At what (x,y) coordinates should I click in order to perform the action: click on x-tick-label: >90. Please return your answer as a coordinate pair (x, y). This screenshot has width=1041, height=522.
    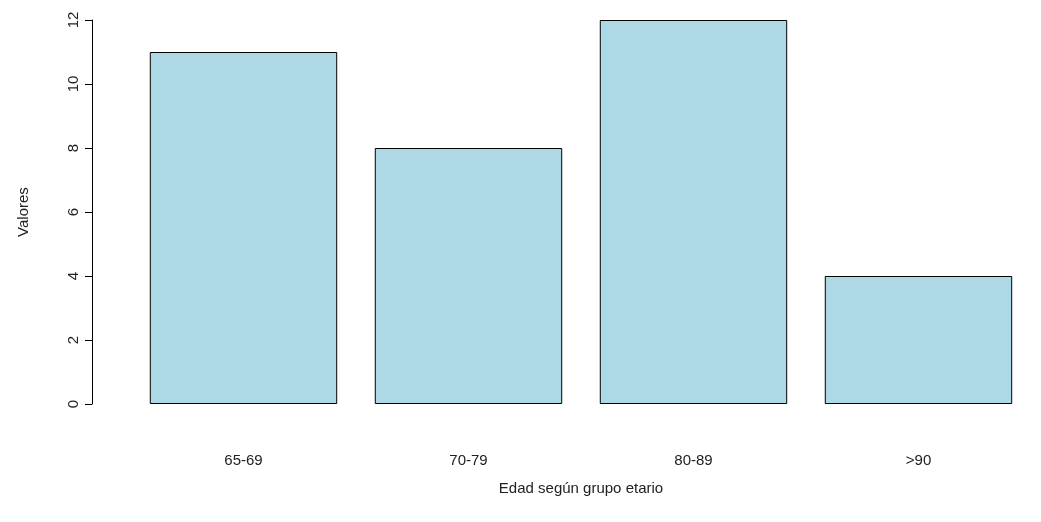
    Looking at the image, I should click on (918, 459).